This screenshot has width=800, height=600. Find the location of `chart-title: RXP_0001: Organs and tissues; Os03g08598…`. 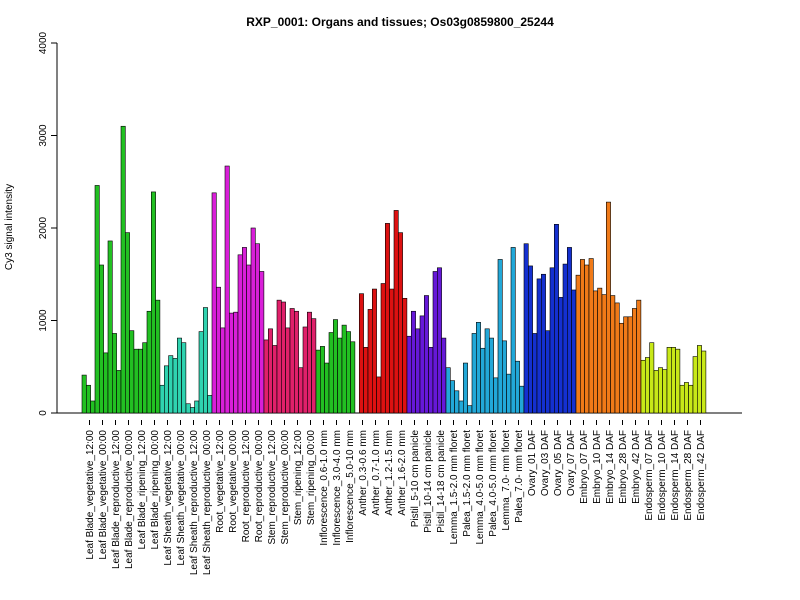

chart-title: RXP_0001: Organs and tissues; Os03g08598… is located at coordinates (400, 22).